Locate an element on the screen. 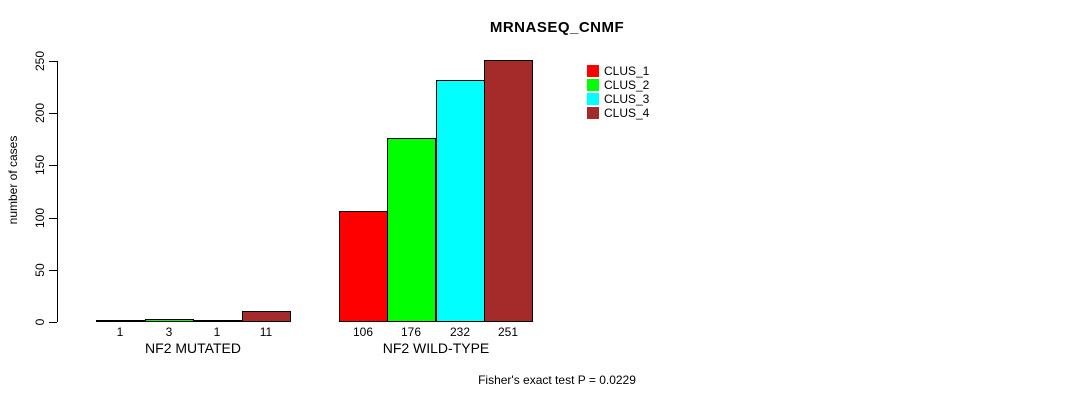  bar-clus_2-group1 is located at coordinates (169, 320).